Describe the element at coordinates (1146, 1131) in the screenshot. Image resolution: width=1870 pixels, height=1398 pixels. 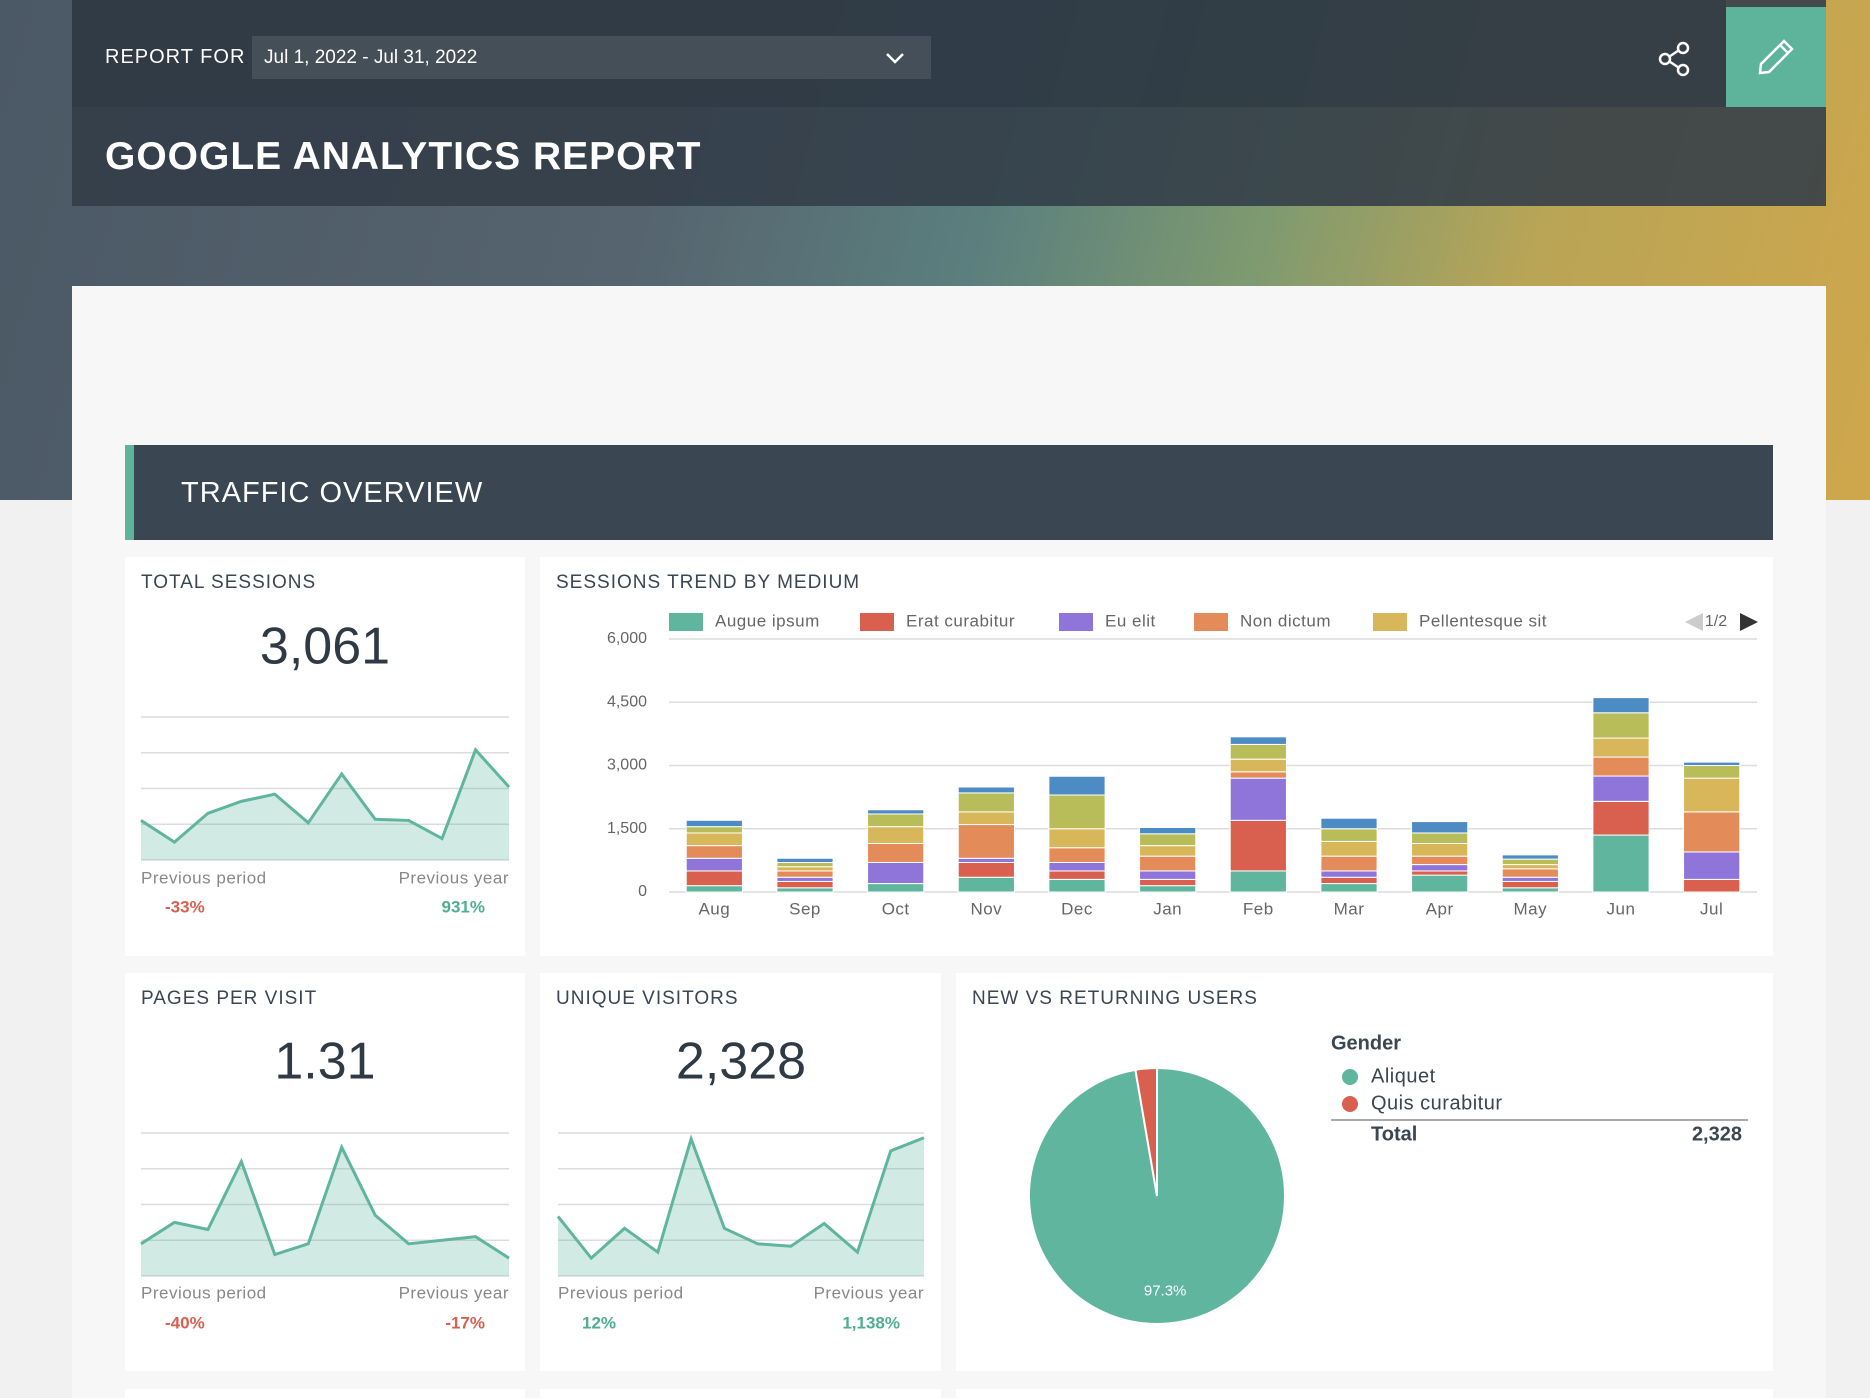
I see `pie-slice` at that location.